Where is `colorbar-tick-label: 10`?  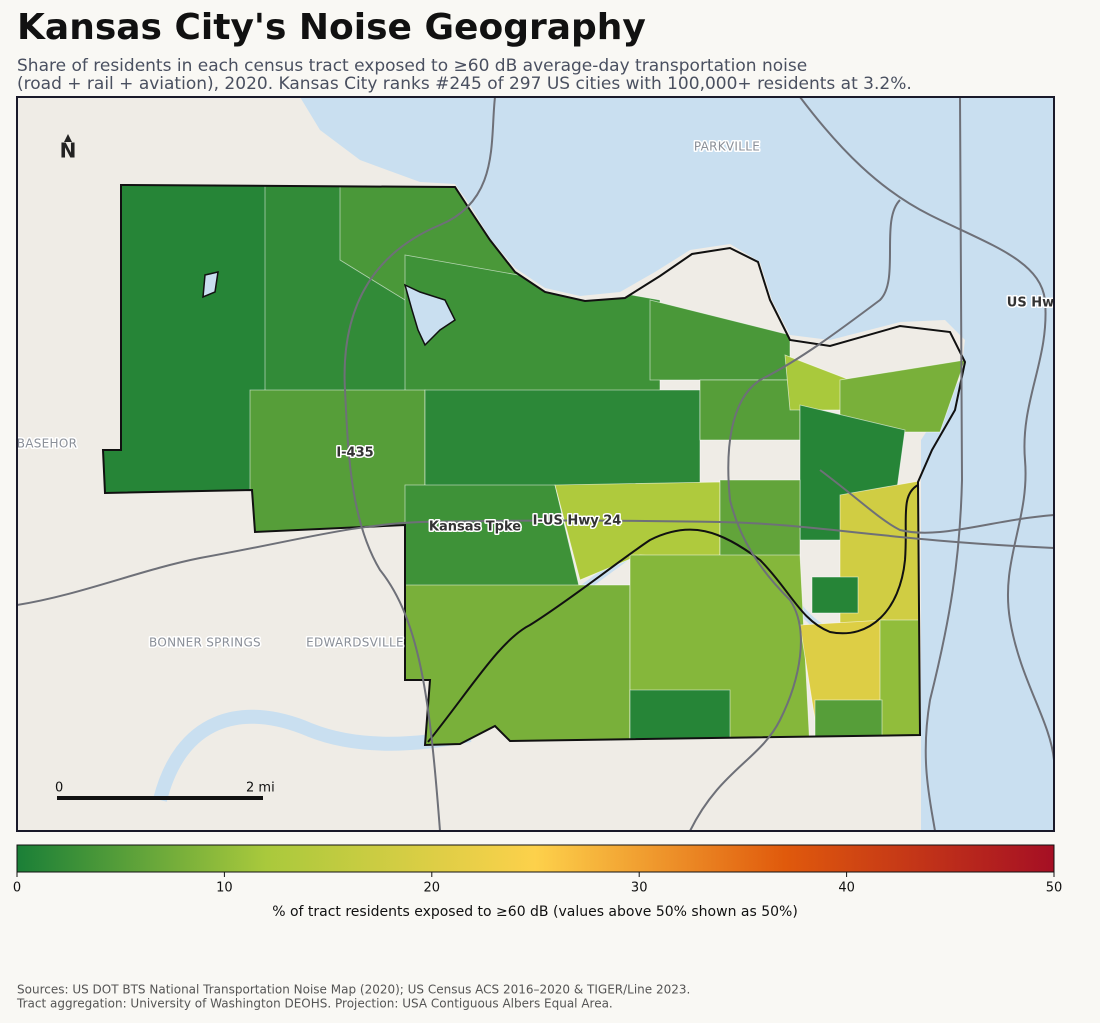 colorbar-tick-label: 10 is located at coordinates (224, 888).